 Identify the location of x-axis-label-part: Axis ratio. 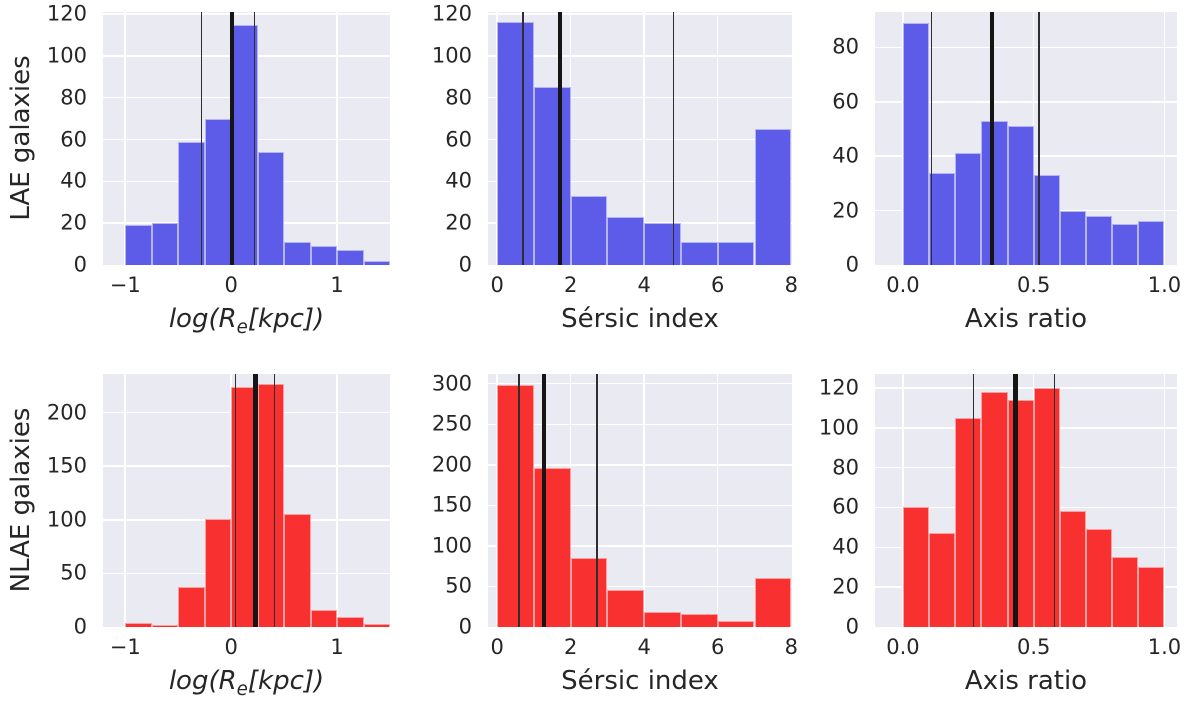
(1026, 681).